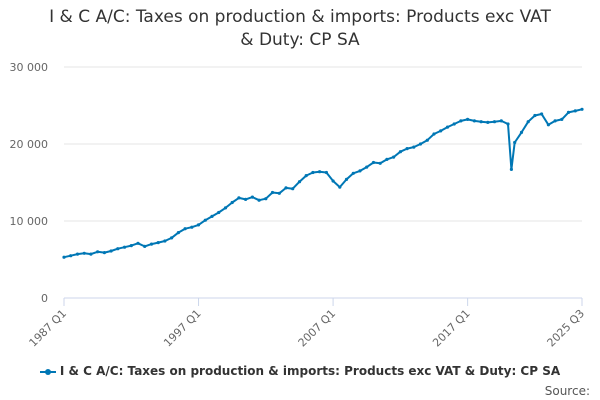 Image resolution: width=600 pixels, height=400 pixels. Describe the element at coordinates (317, 328) in the screenshot. I see `x-tick-label: 2007 Q1` at that location.